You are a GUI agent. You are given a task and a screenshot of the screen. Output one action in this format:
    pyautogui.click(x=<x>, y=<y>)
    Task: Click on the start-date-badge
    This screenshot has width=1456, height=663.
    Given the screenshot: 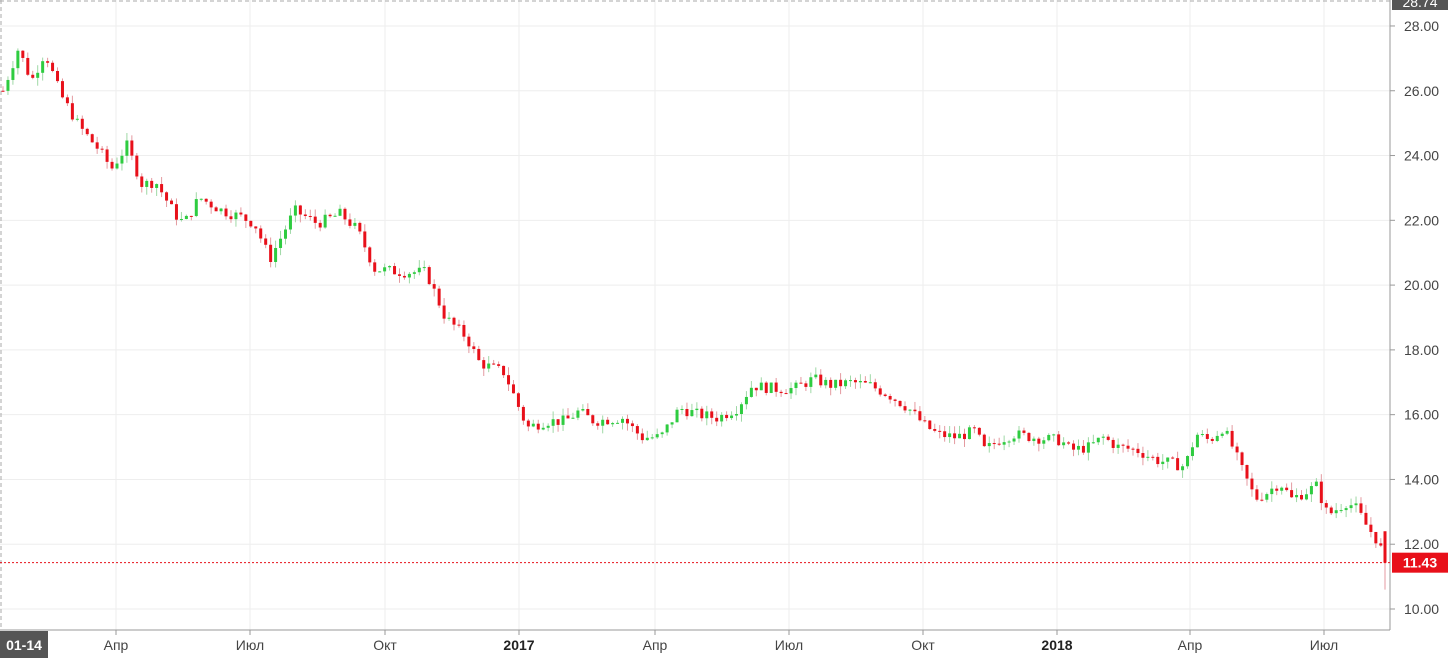 What is the action you would take?
    pyautogui.click(x=24, y=644)
    